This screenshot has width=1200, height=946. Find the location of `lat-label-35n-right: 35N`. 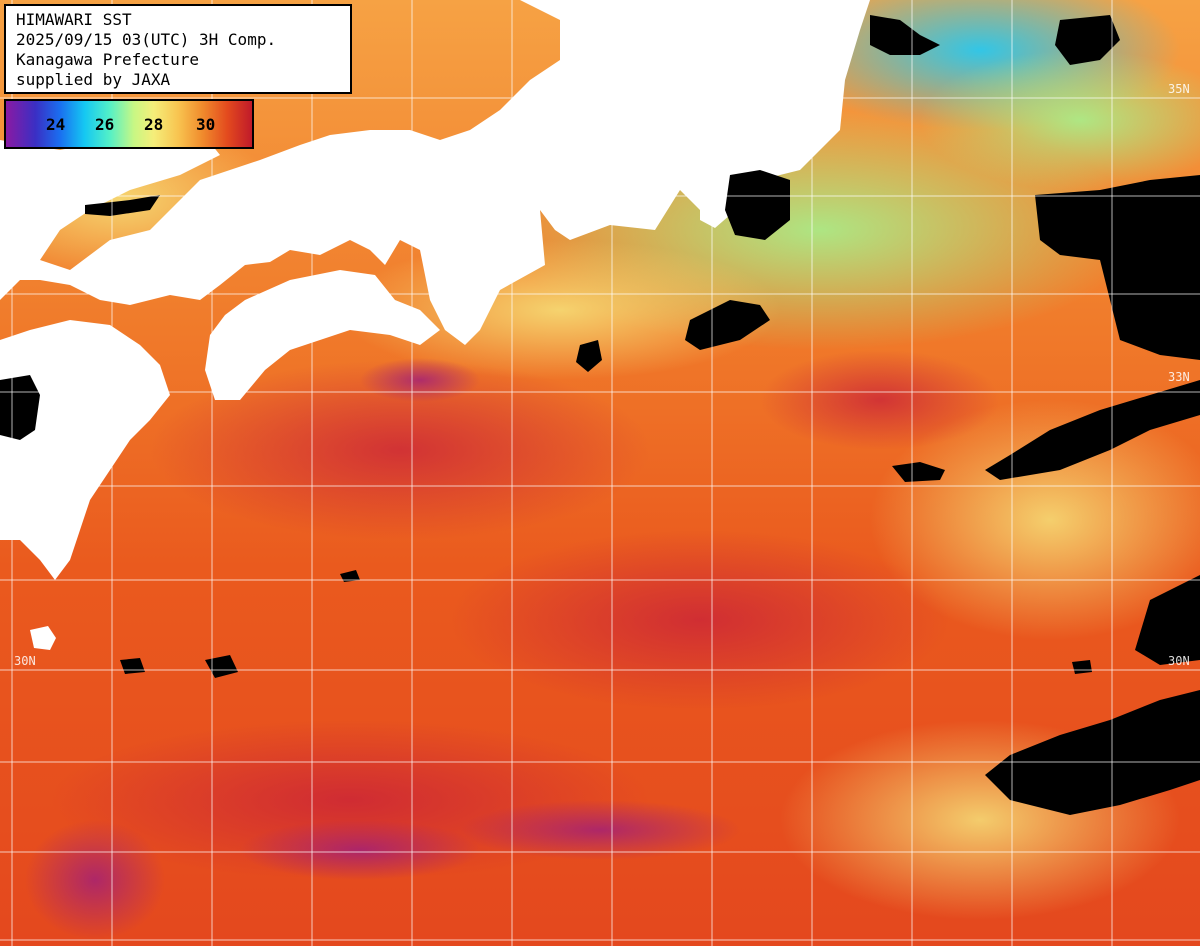

lat-label-35n-right: 35N is located at coordinates (1179, 89).